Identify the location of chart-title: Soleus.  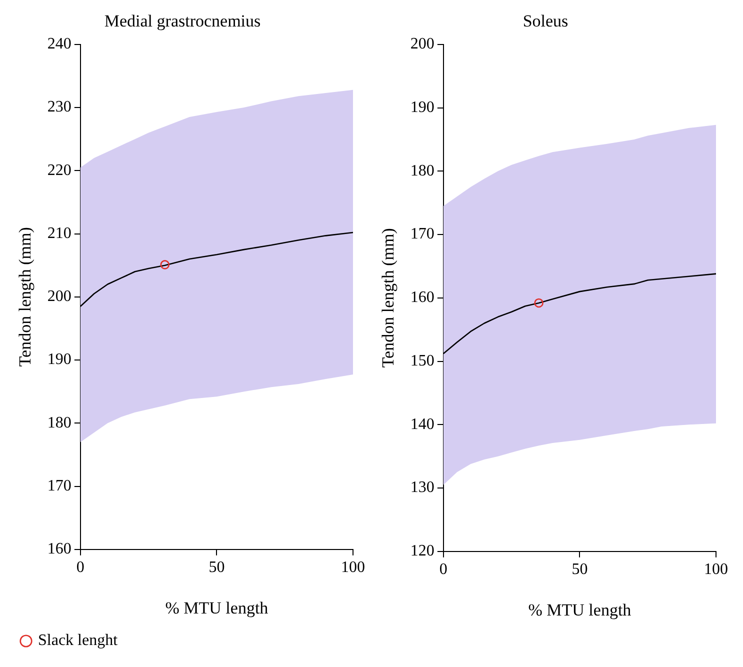
(545, 21).